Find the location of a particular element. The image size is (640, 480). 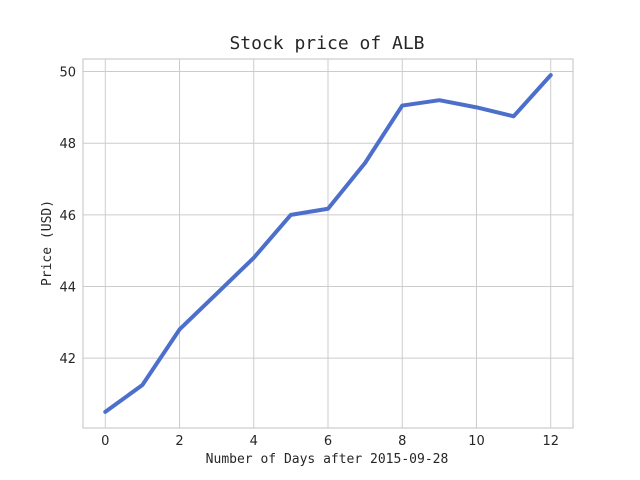

x-tick-label: 12 is located at coordinates (550, 441).